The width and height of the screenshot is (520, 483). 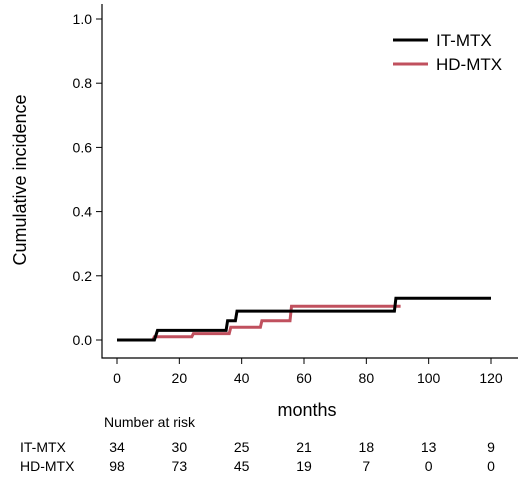 What do you see at coordinates (366, 466) in the screenshot?
I see `risk-cell-value: 7` at bounding box center [366, 466].